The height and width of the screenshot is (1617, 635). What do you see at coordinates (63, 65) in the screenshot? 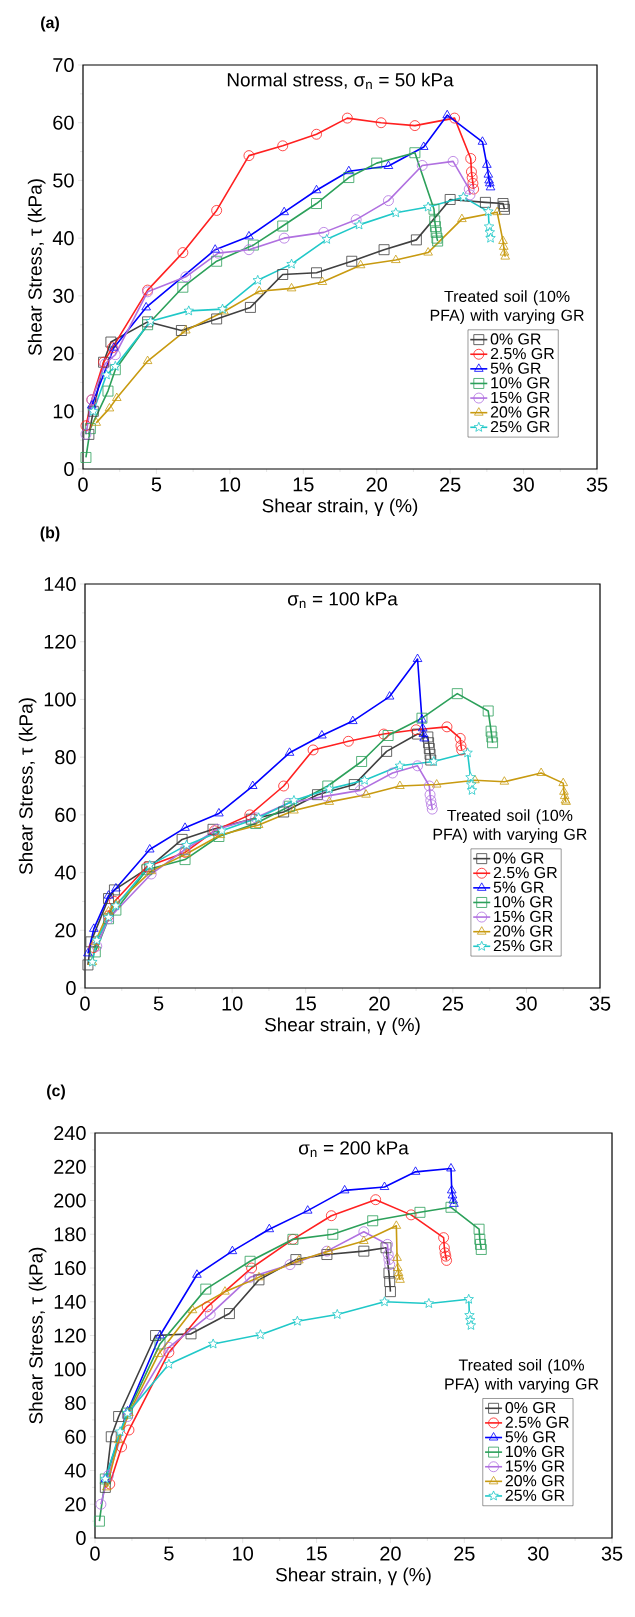
I see `y-tick-label: 70` at bounding box center [63, 65].